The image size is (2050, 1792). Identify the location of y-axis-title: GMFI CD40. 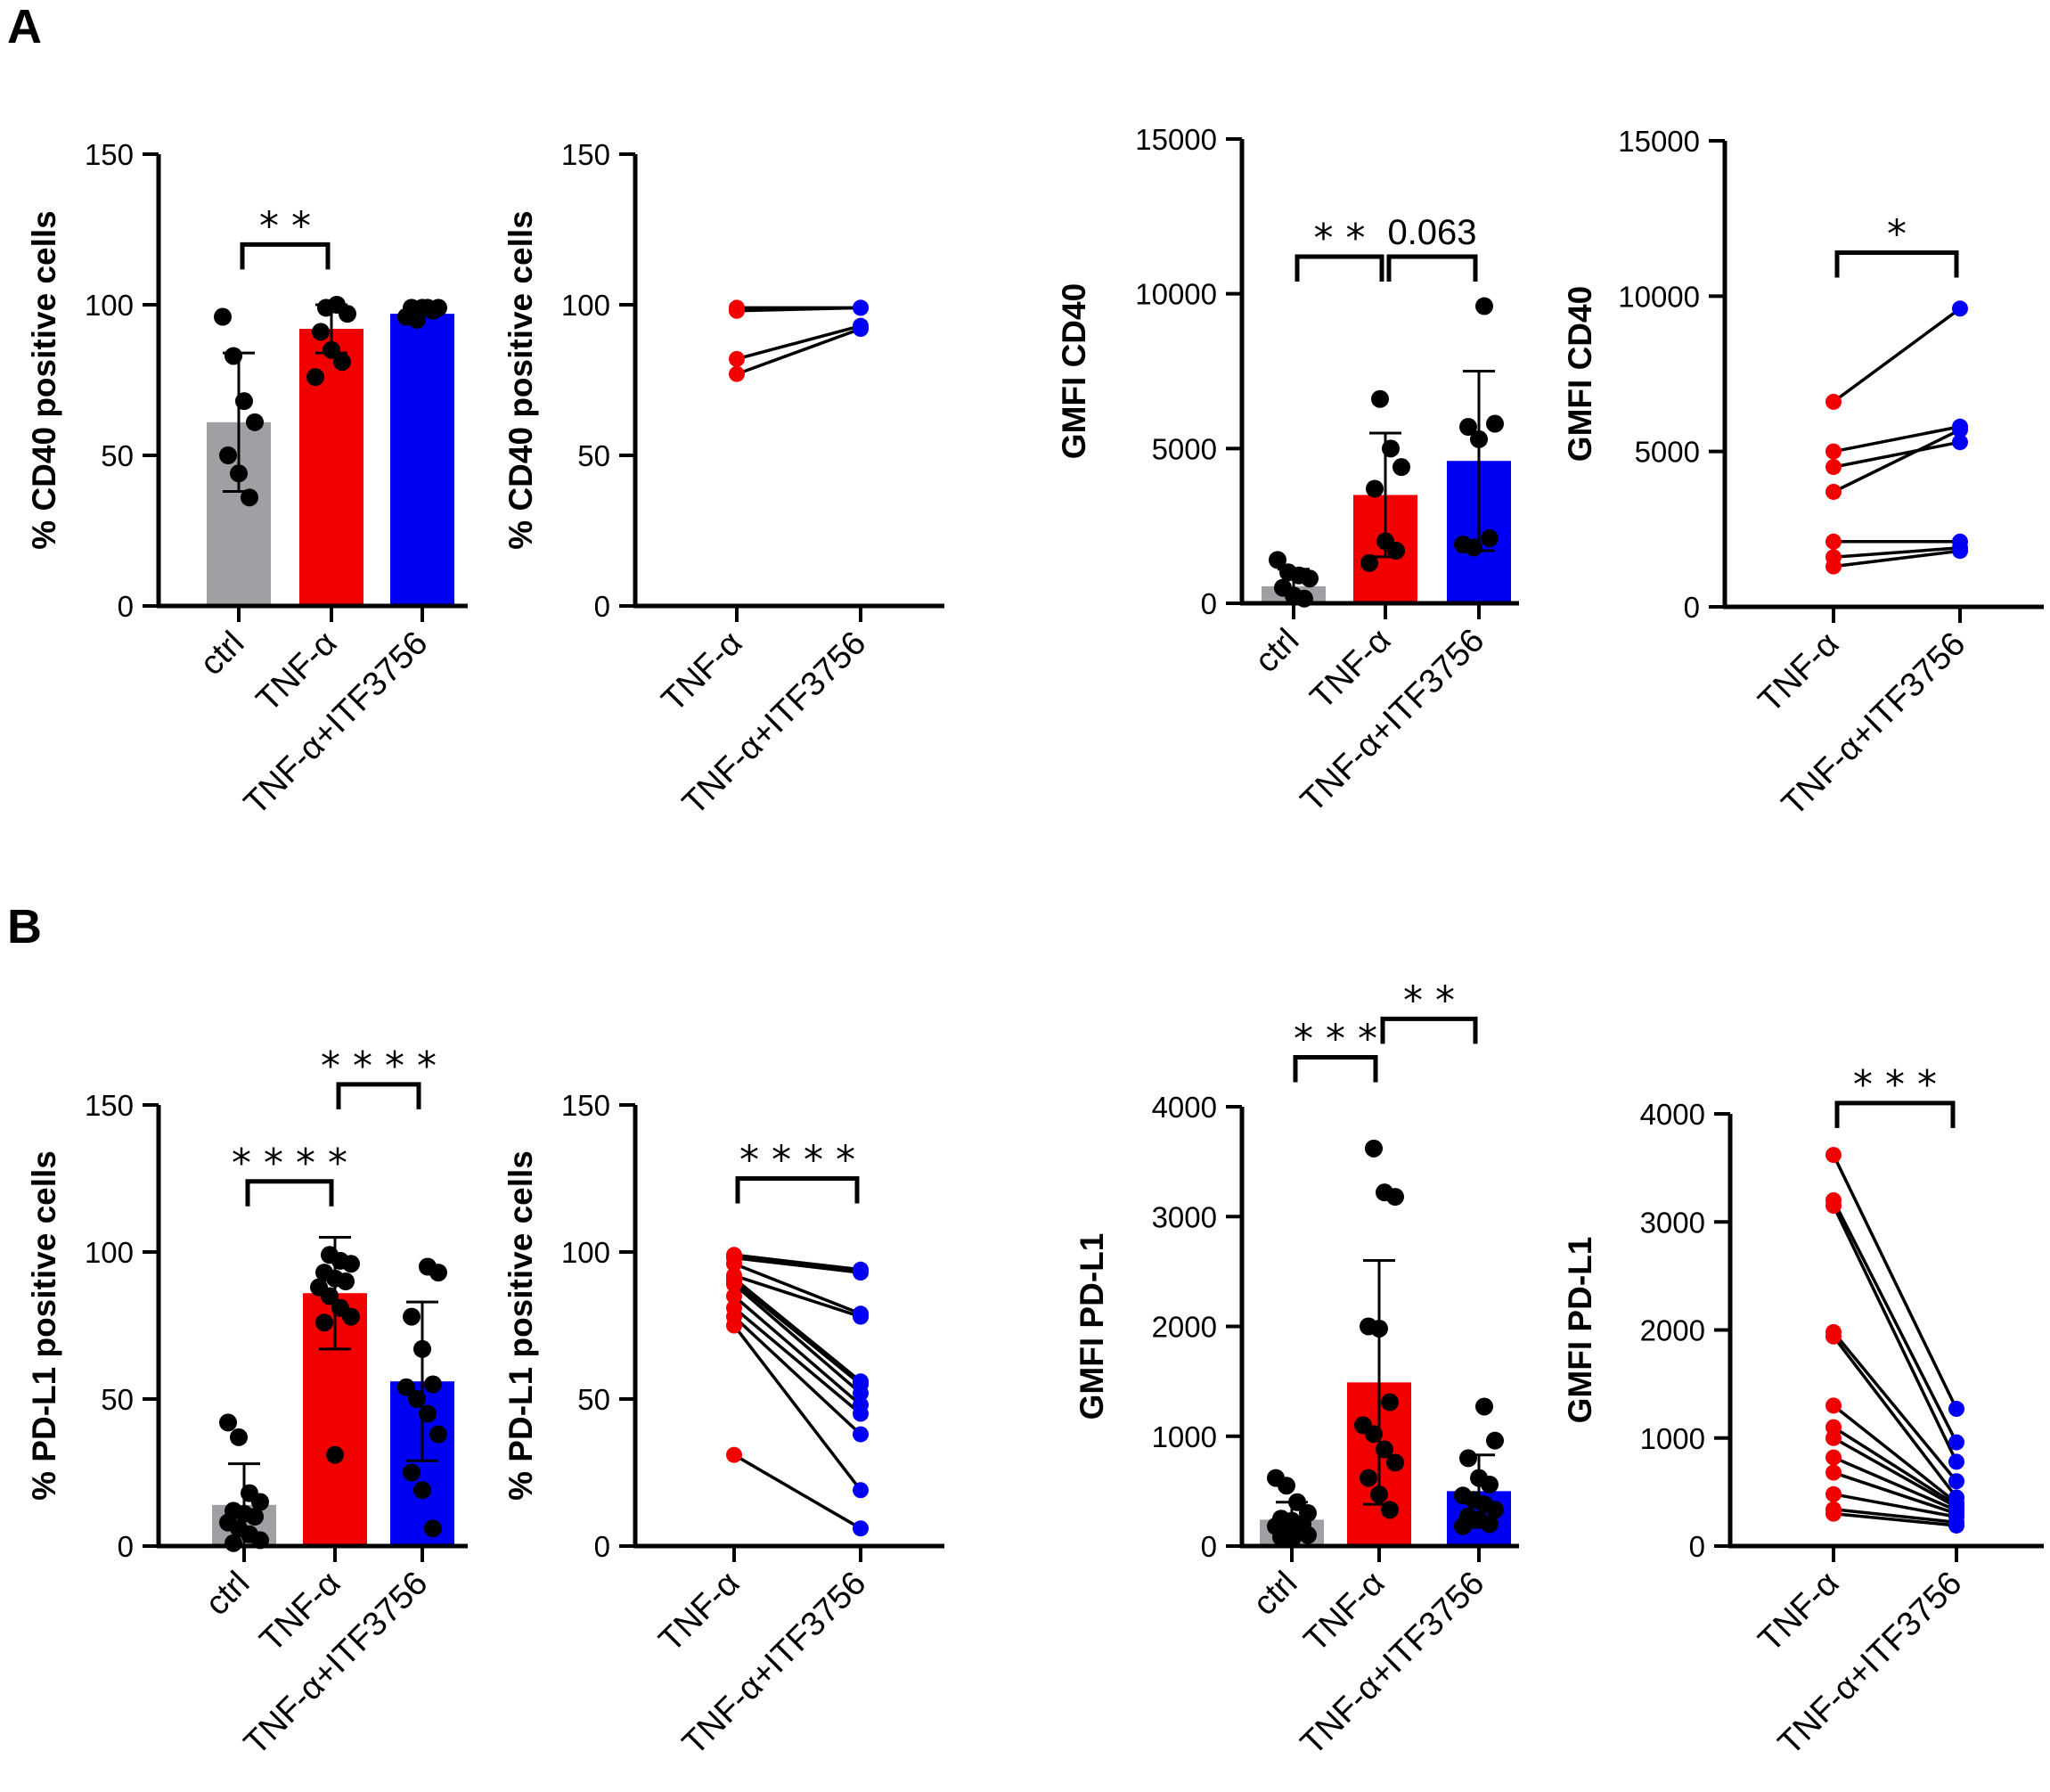
(1074, 371).